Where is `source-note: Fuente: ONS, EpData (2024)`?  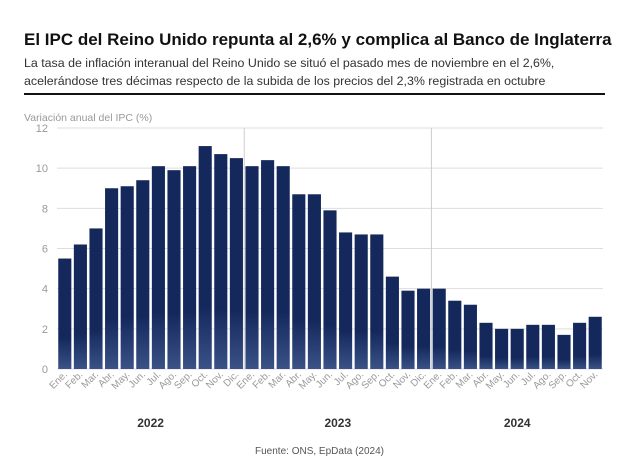
source-note: Fuente: ONS, EpData (2024) is located at coordinates (319, 451).